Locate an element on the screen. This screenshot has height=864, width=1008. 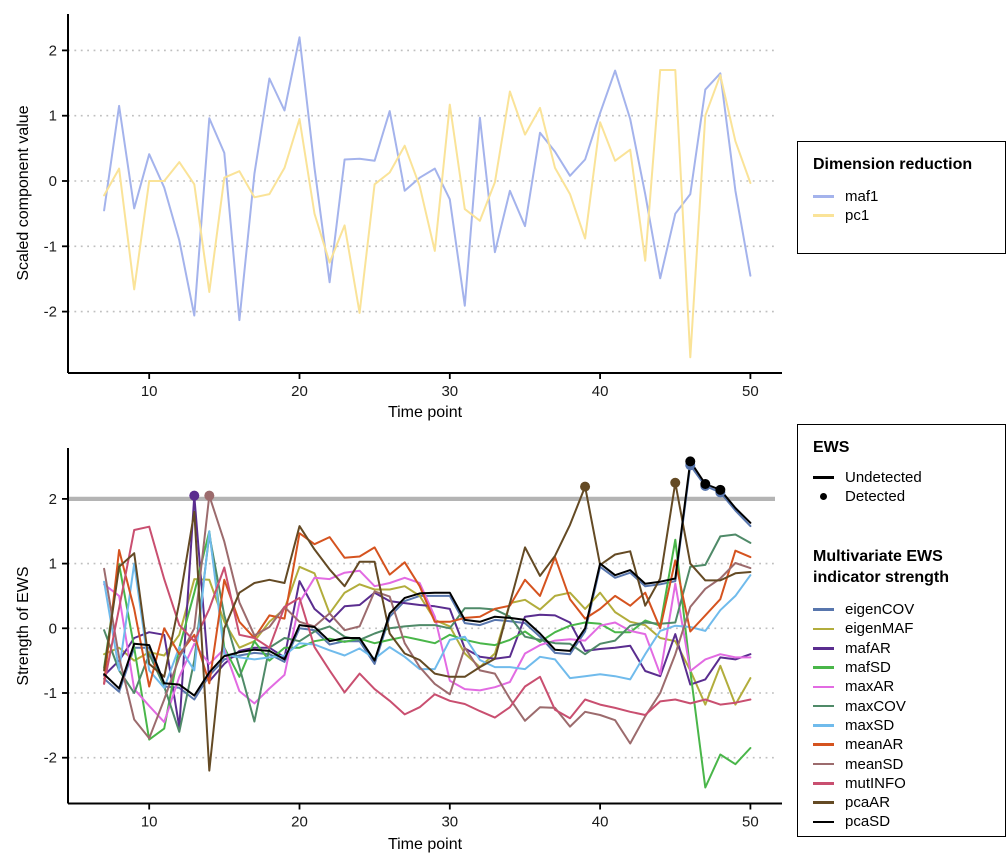
legend-item-label: pcaSD is located at coordinates (868, 822).